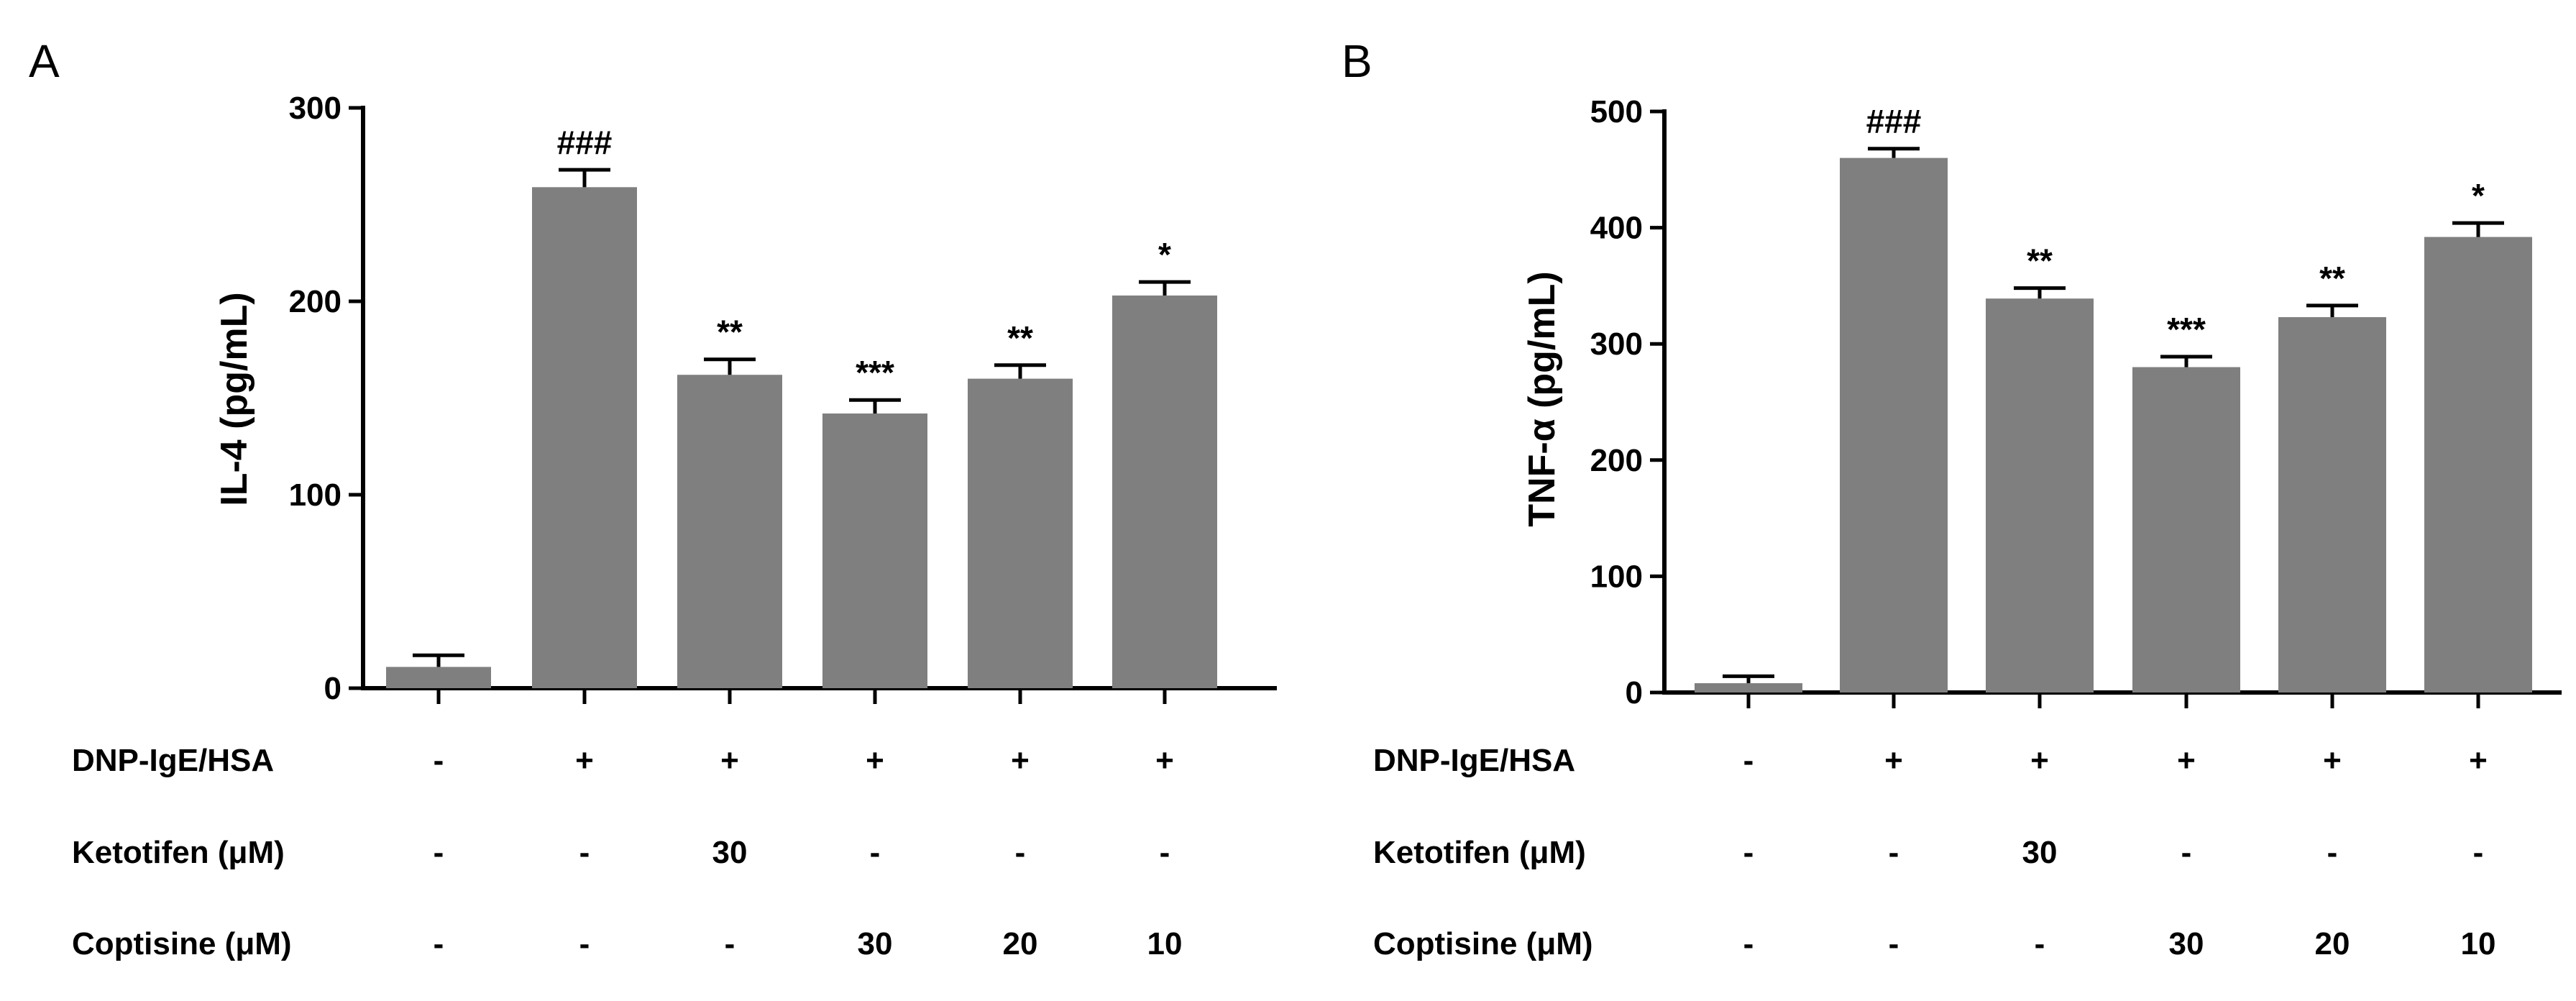  I want to click on y-axis-label-b: TNF-α (pg/mL), so click(1542, 399).